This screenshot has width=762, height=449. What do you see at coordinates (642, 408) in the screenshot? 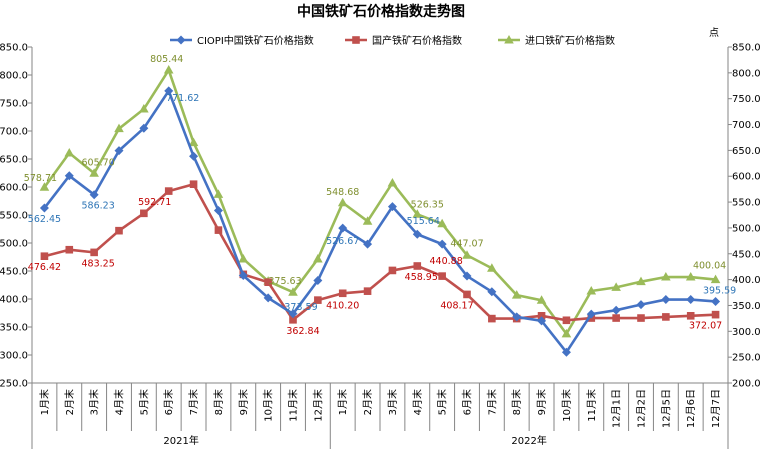
I see `x-tick-label: 12月2日` at bounding box center [642, 408].